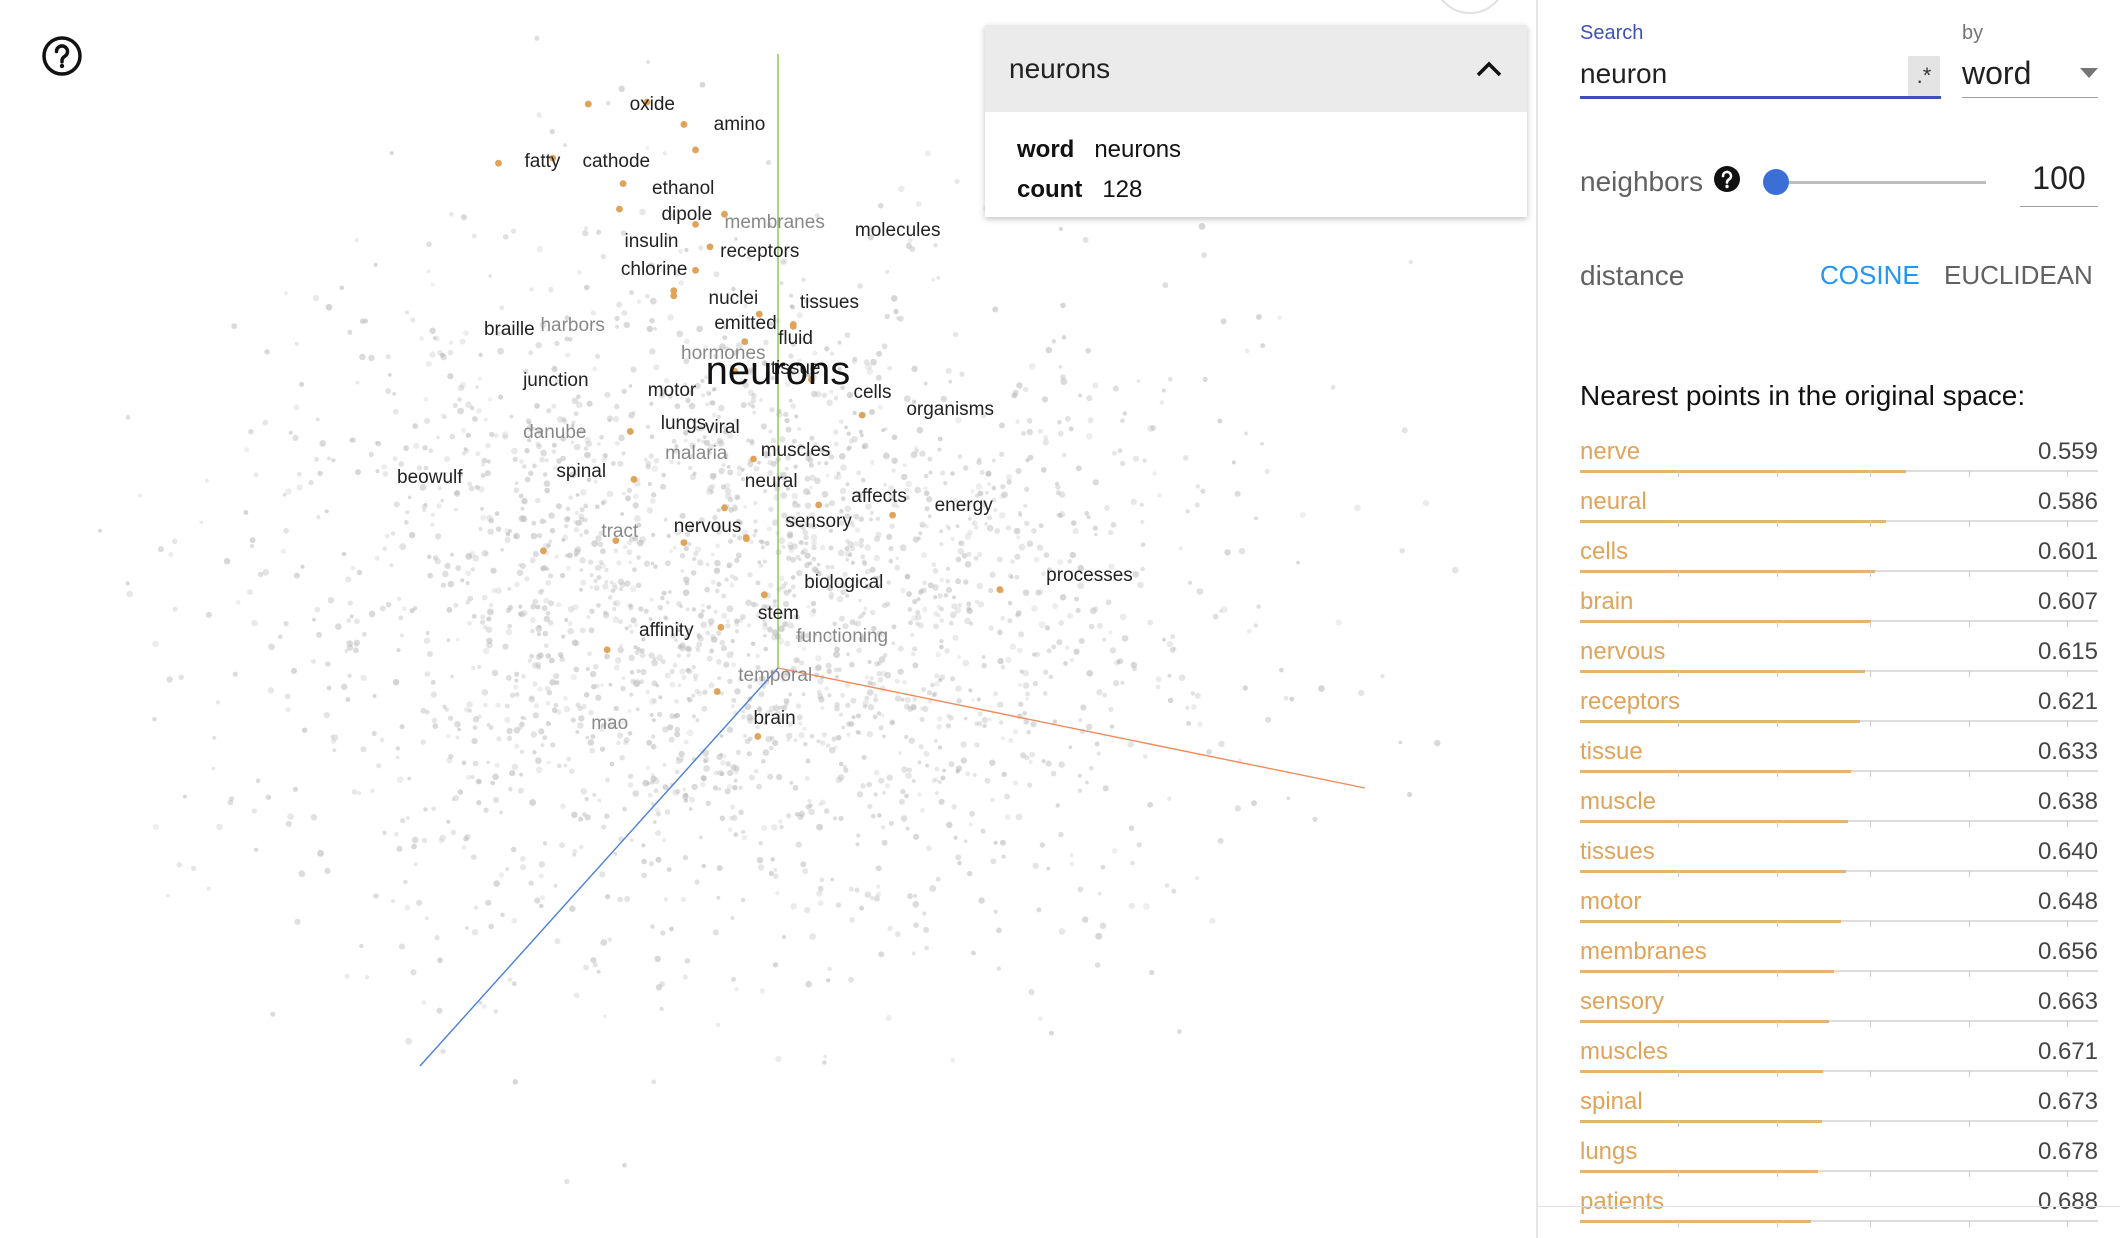 This screenshot has height=1238, width=2120. I want to click on point-label: junction, so click(556, 381).